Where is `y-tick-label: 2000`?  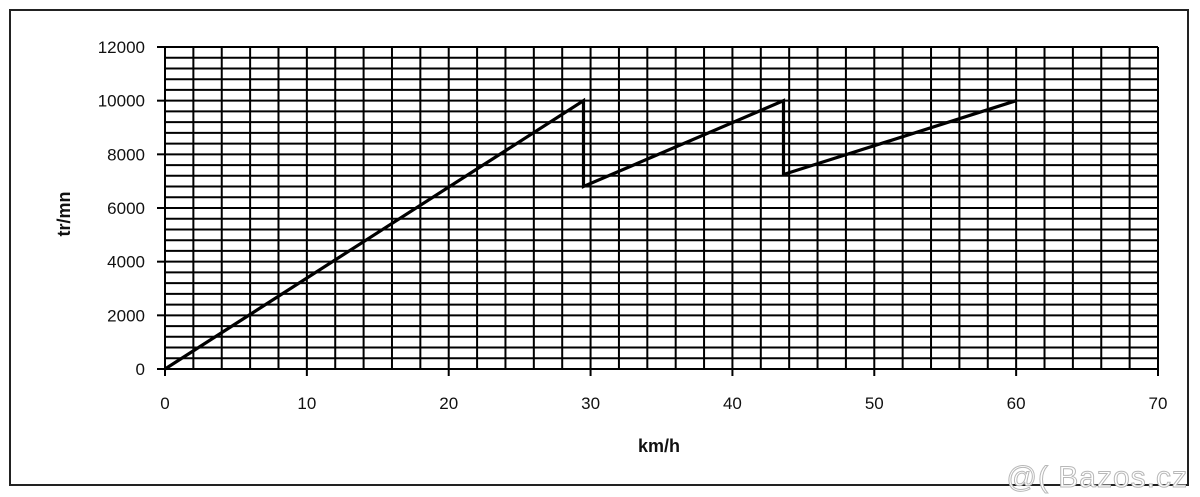 y-tick-label: 2000 is located at coordinates (126, 315).